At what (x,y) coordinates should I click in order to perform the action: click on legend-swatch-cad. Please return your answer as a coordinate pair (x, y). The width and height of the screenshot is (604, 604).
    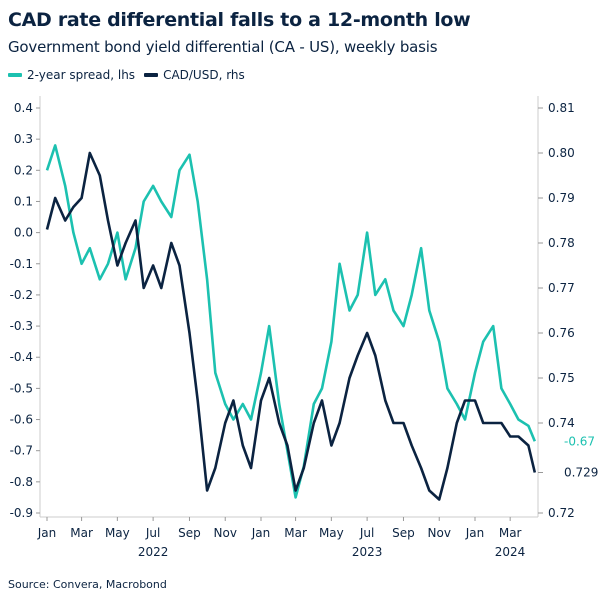
    Looking at the image, I should click on (151, 75).